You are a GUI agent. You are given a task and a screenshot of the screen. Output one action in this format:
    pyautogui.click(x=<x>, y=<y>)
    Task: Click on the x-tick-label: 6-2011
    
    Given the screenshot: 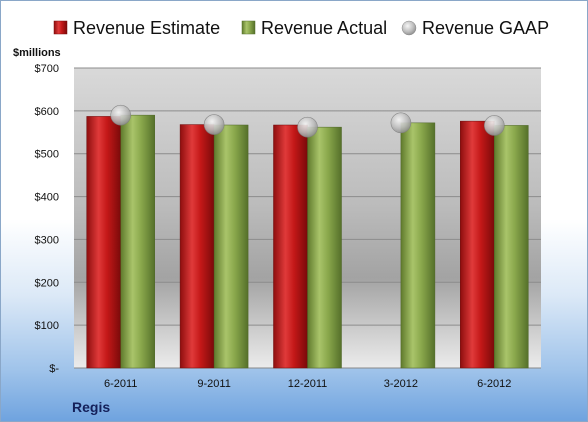 What is the action you would take?
    pyautogui.click(x=120, y=384)
    